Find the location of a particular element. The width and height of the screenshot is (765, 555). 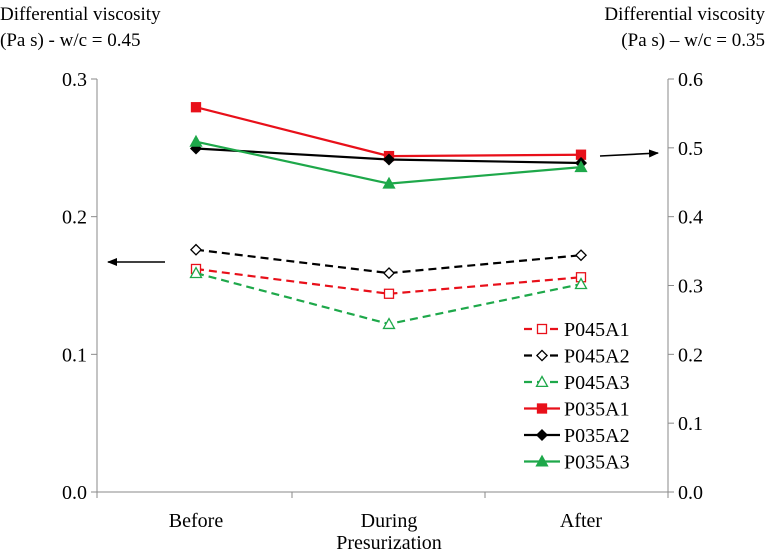

right-tick-label: 0.3 is located at coordinates (690, 287).